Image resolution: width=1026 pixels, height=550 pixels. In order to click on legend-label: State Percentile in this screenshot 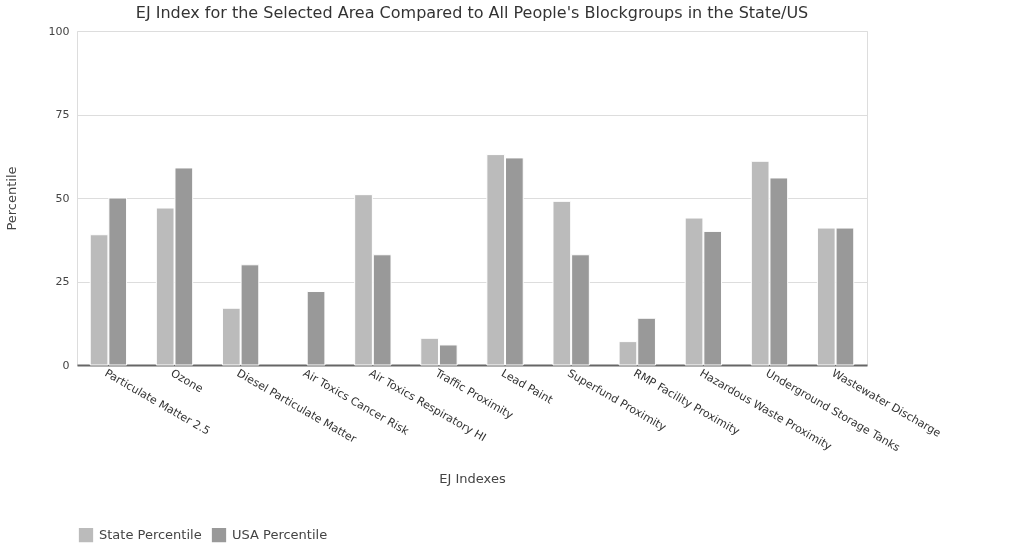, I will do `click(150, 535)`.